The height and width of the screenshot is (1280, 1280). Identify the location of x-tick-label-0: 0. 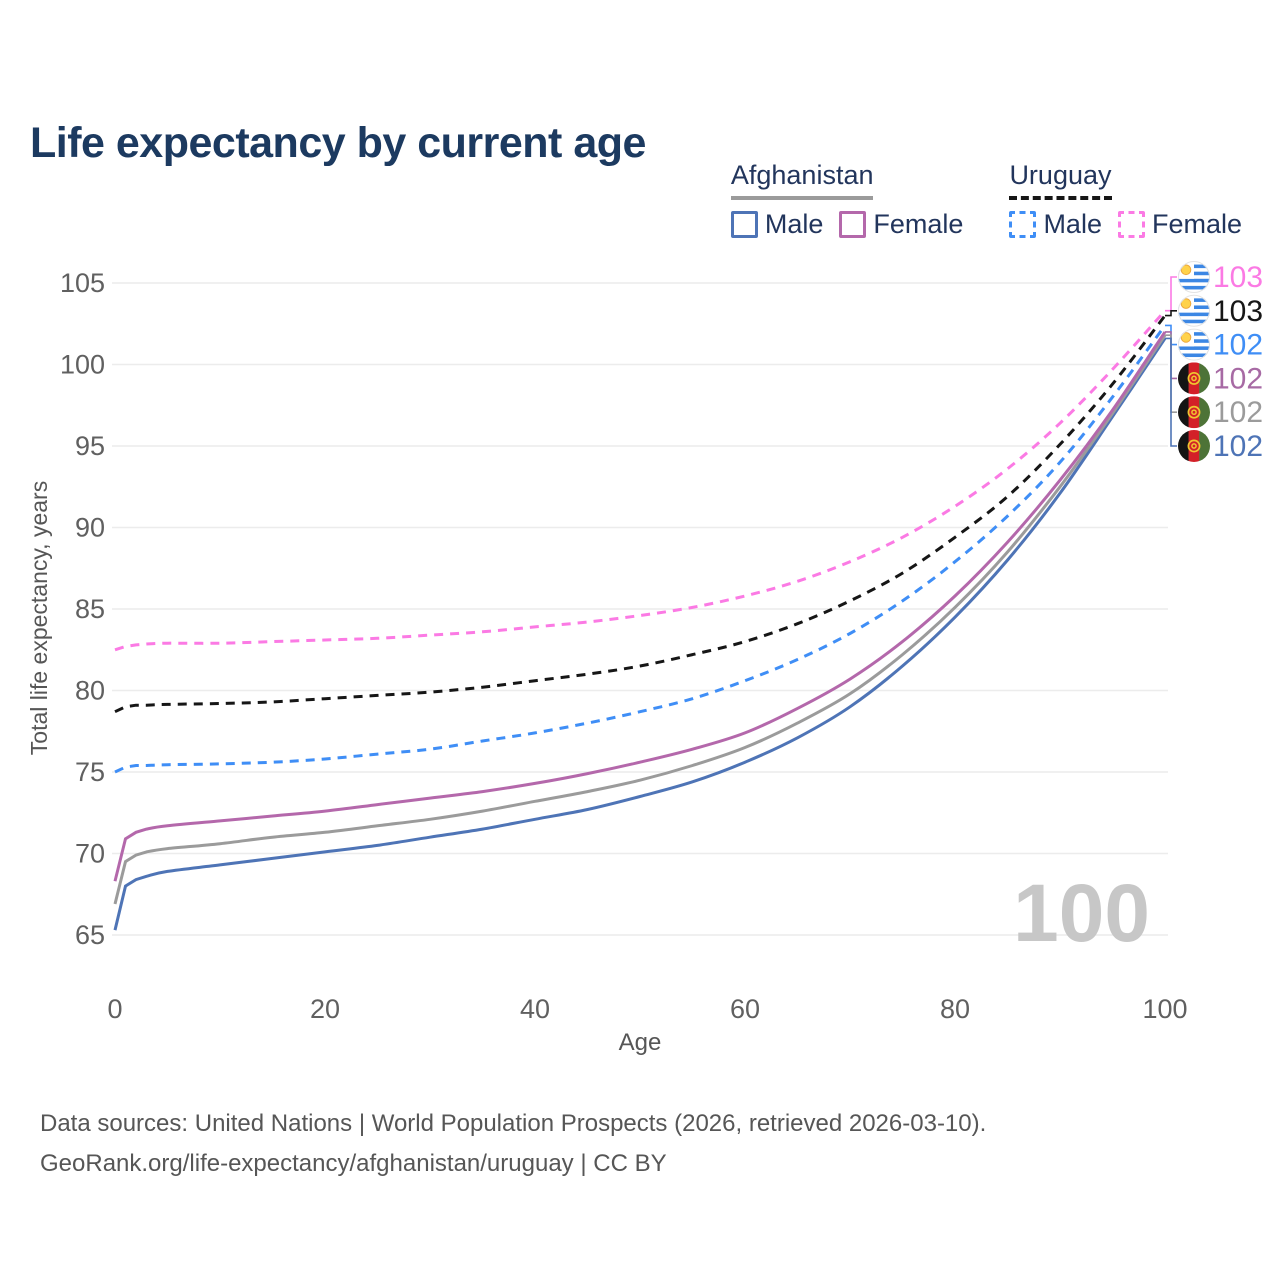
(114, 1009).